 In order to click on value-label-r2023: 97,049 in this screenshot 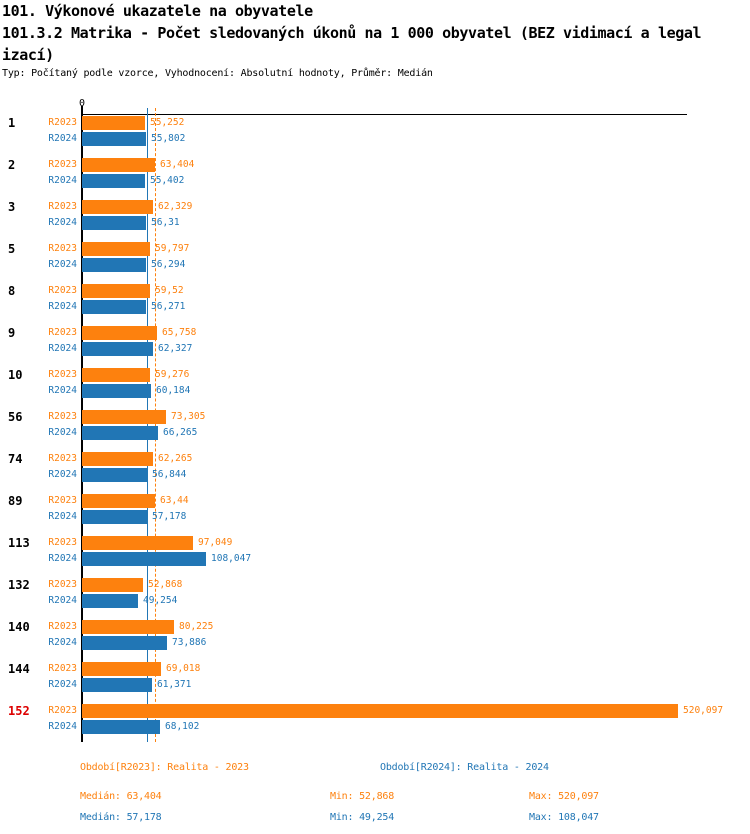, I will do `click(215, 542)`.